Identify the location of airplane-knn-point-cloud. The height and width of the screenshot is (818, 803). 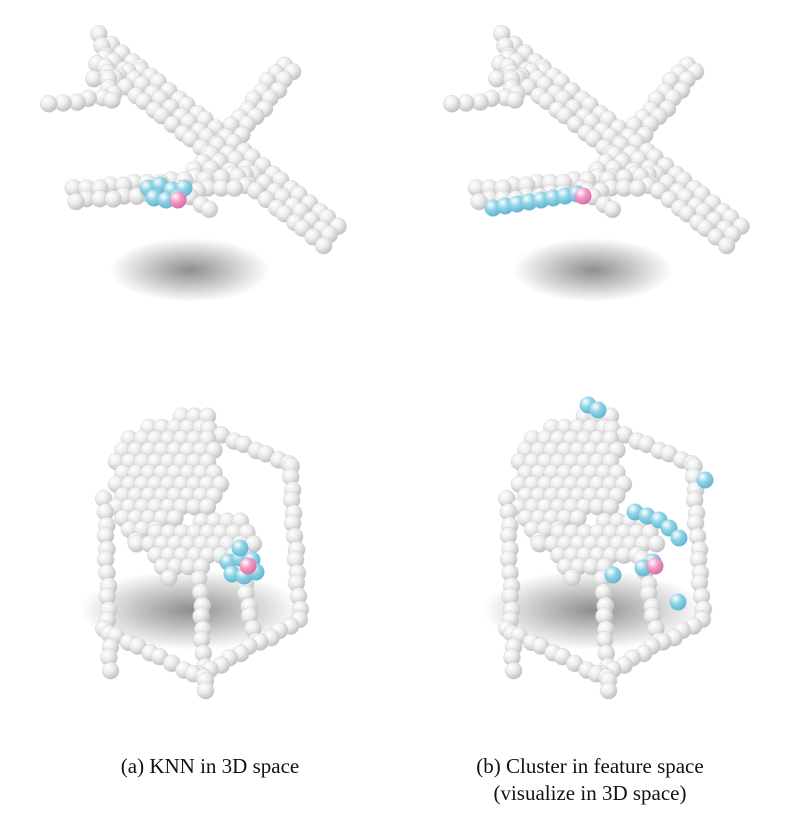
(193, 140).